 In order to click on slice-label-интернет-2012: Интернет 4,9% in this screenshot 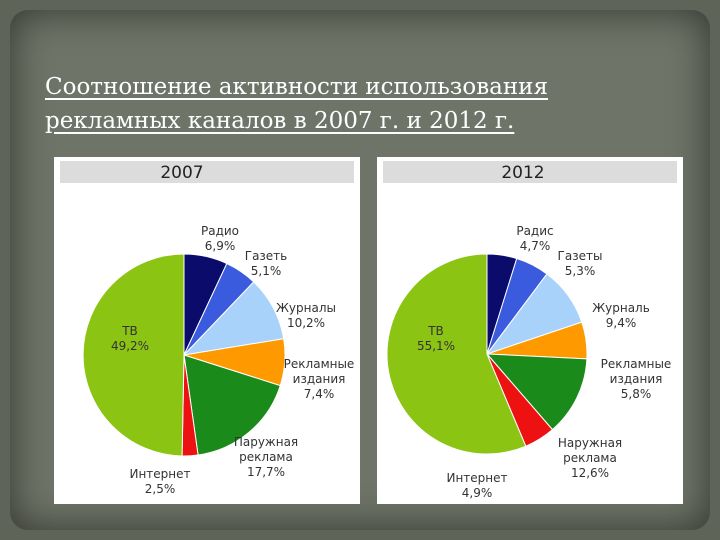, I will do `click(476, 485)`.